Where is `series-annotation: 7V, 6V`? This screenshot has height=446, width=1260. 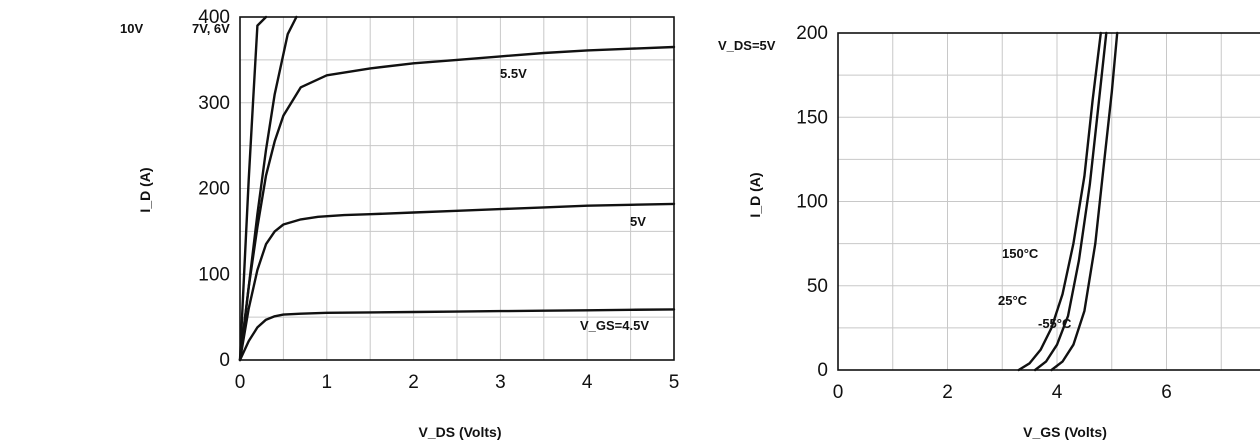
series-annotation: 7V, 6V is located at coordinates (211, 28).